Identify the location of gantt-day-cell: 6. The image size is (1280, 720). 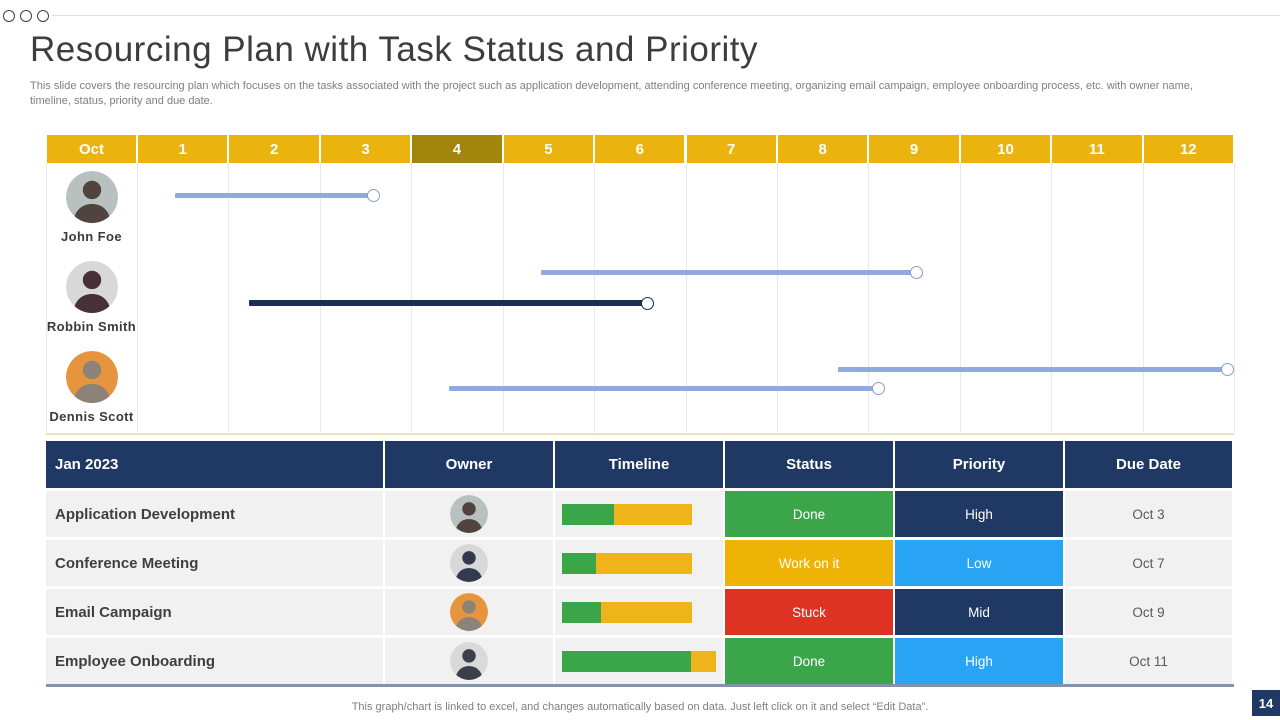
(640, 149).